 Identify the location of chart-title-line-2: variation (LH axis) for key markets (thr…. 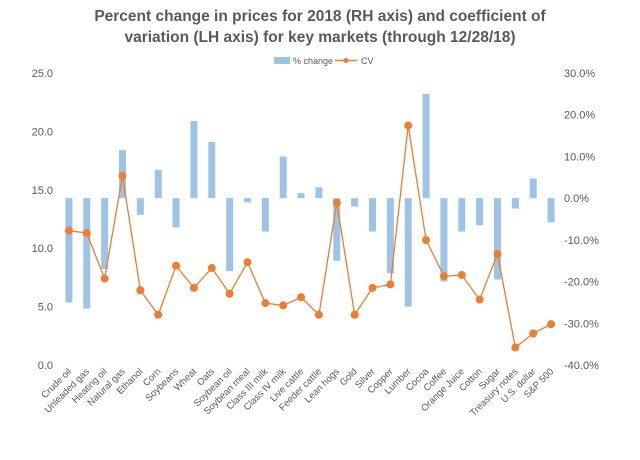
(320, 37).